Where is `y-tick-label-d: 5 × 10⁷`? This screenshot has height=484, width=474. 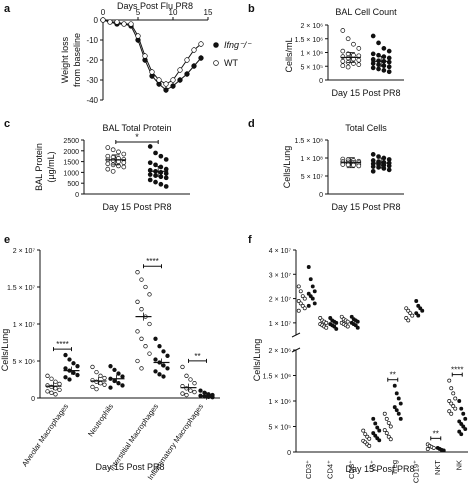 y-tick-label-d: 5 × 10⁷ is located at coordinates (312, 177).